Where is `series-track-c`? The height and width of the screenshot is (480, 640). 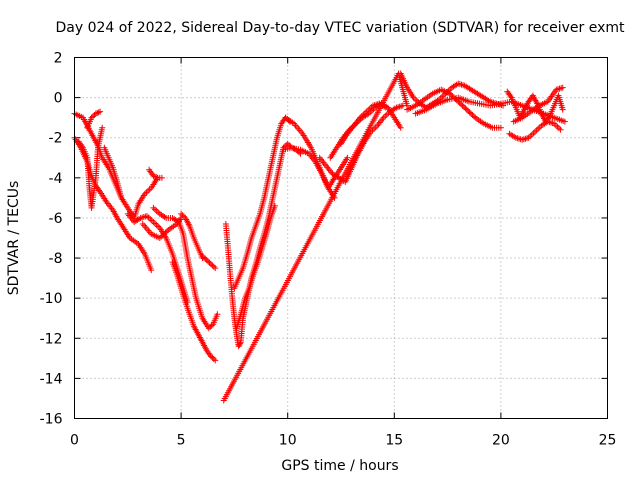 series-track-c is located at coordinates (90, 167).